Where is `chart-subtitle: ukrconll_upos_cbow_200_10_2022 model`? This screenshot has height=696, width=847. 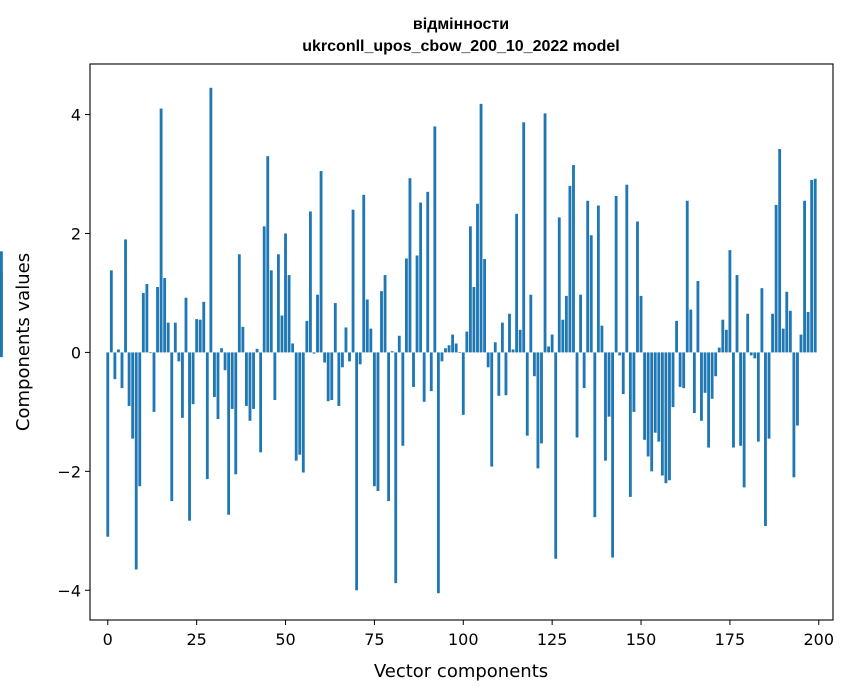
chart-subtitle: ukrconll_upos_cbow_200_10_2022 model is located at coordinates (460, 46).